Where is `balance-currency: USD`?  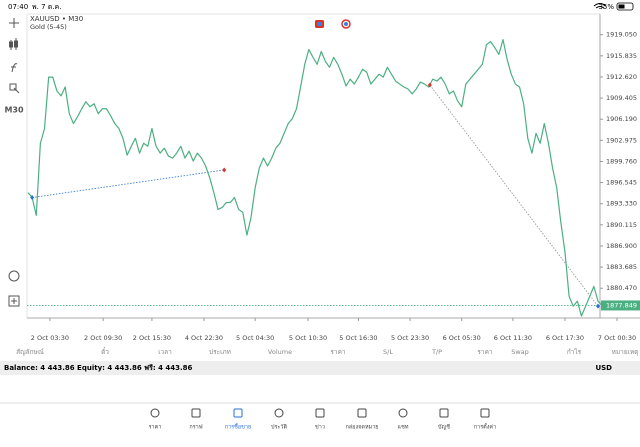 balance-currency: USD is located at coordinates (603, 368).